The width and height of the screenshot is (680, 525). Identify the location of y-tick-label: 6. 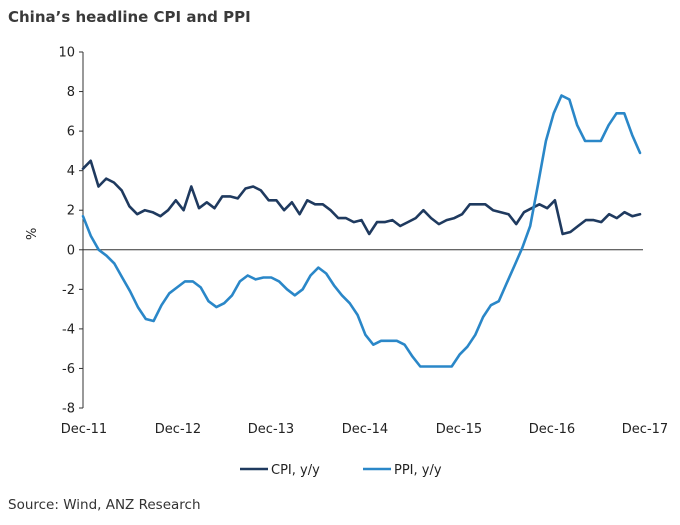
(71, 132).